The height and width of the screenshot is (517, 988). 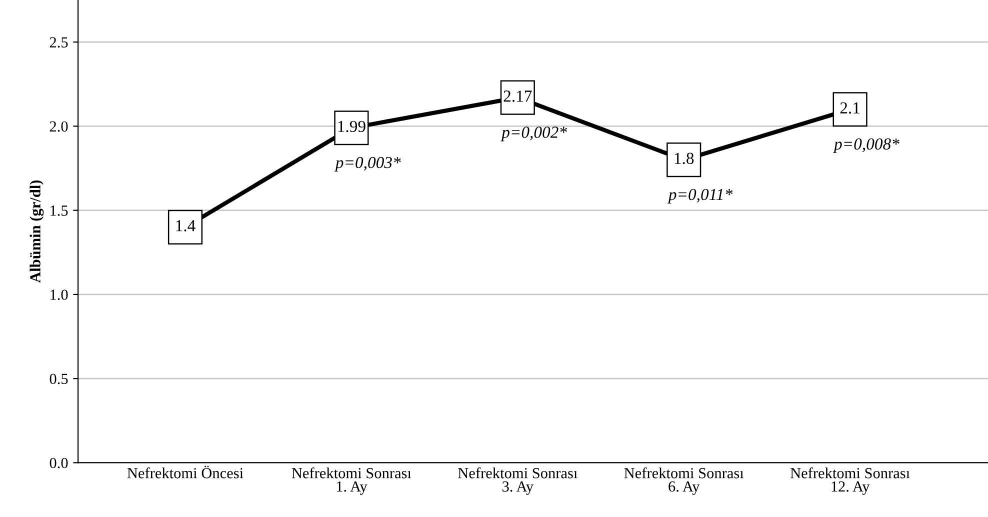 I want to click on data-label: 1.8, so click(x=684, y=158).